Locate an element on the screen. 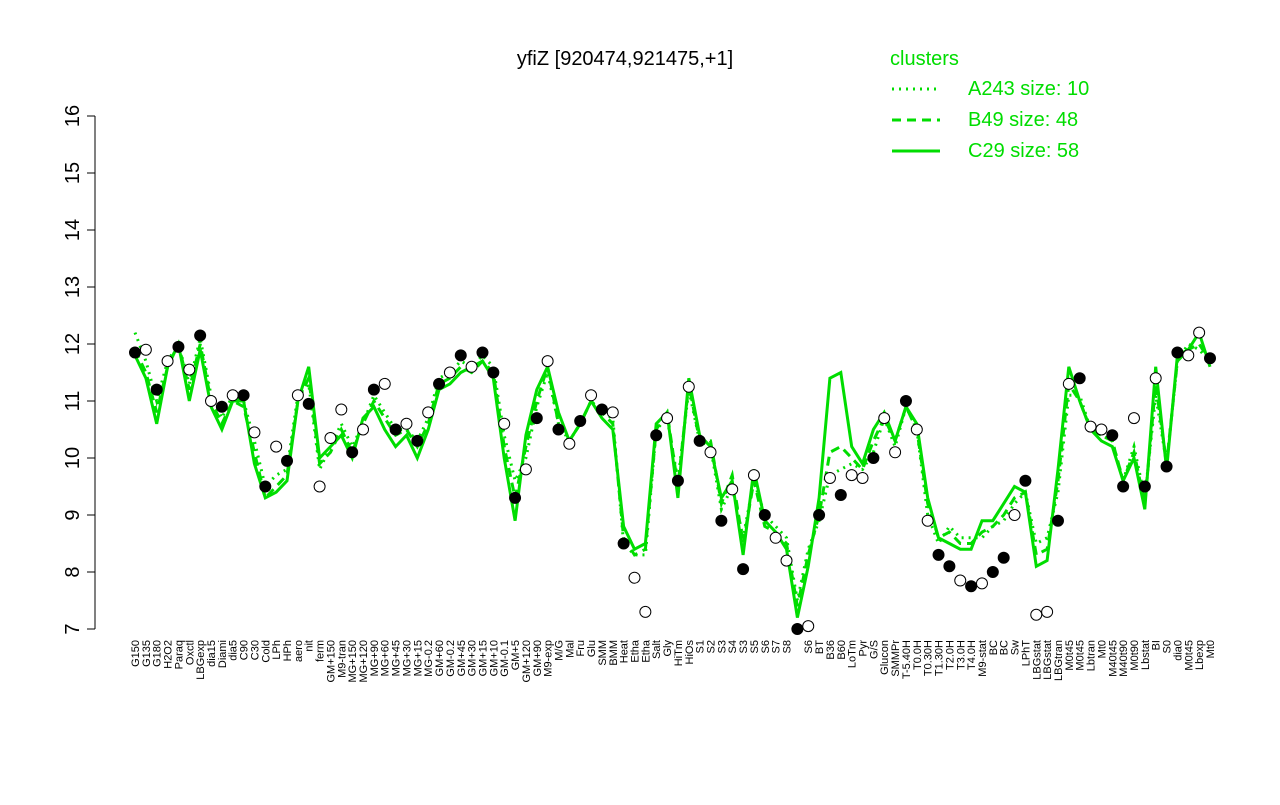 This screenshot has height=805, width=1280. x-tick-label: T-5.40H is located at coordinates (907, 659).